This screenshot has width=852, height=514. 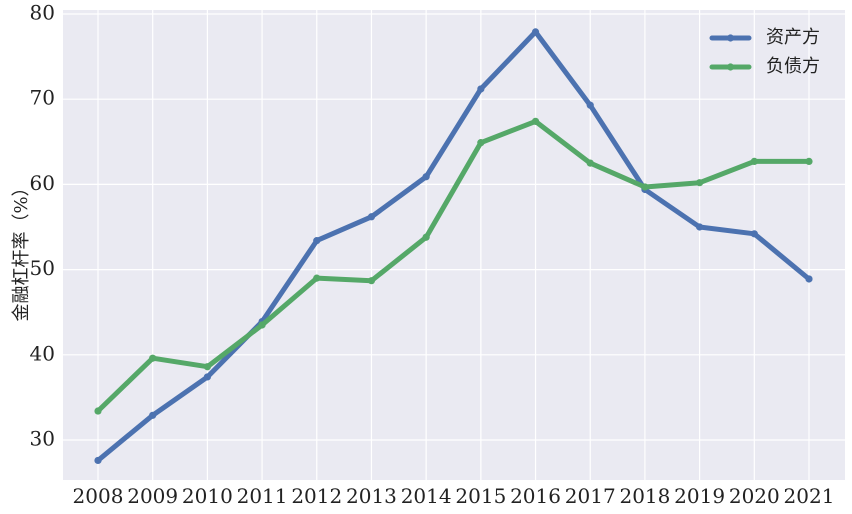 I want to click on legend-label: 负债方, so click(x=793, y=66).